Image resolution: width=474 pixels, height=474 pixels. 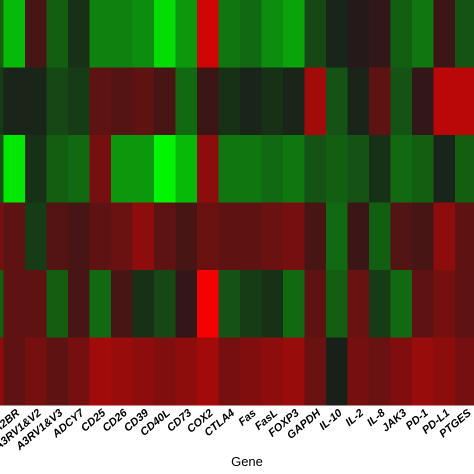 I want to click on x-tick-label: IL-10, so click(x=331, y=420).